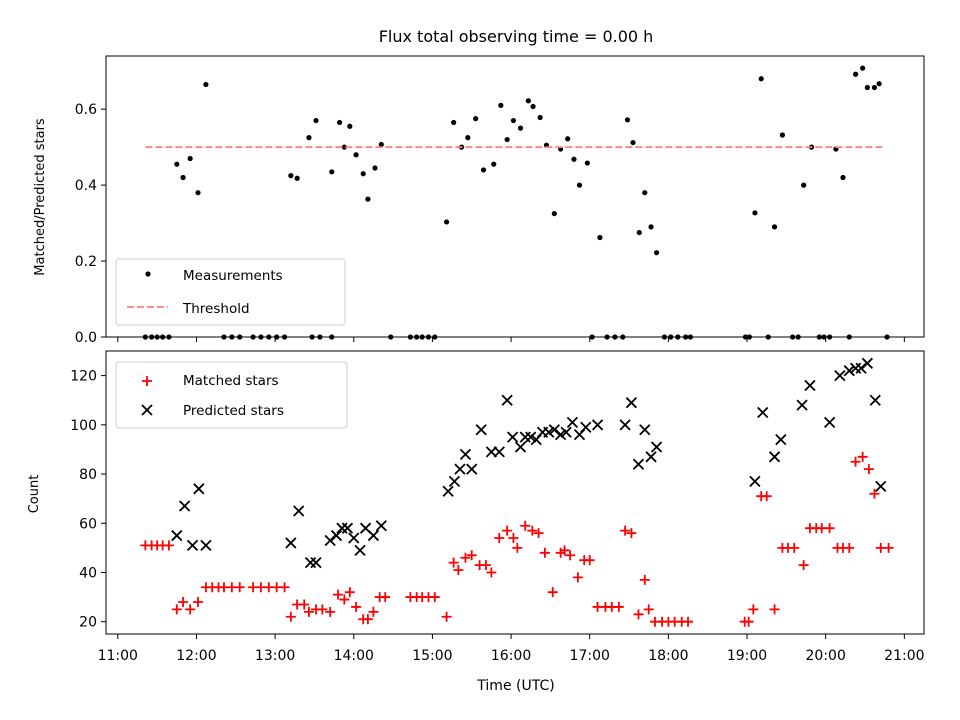 This screenshot has width=960, height=720. I want to click on x-tick-label: 17:00, so click(590, 656).